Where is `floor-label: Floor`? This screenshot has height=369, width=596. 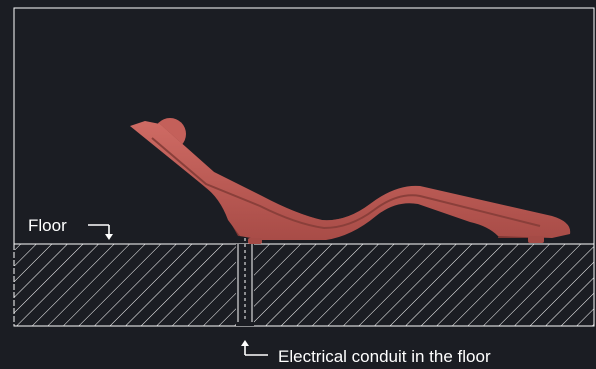
floor-label: Floor is located at coordinates (47, 225).